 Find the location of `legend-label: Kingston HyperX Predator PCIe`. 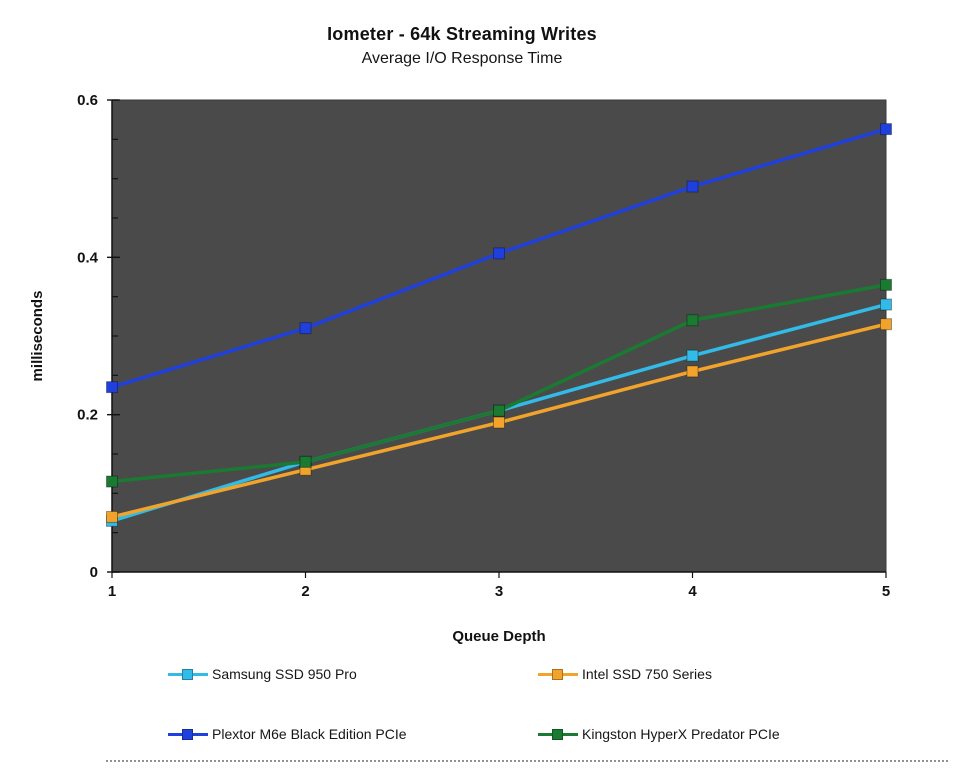

legend-label: Kingston HyperX Predator PCIe is located at coordinates (681, 734).